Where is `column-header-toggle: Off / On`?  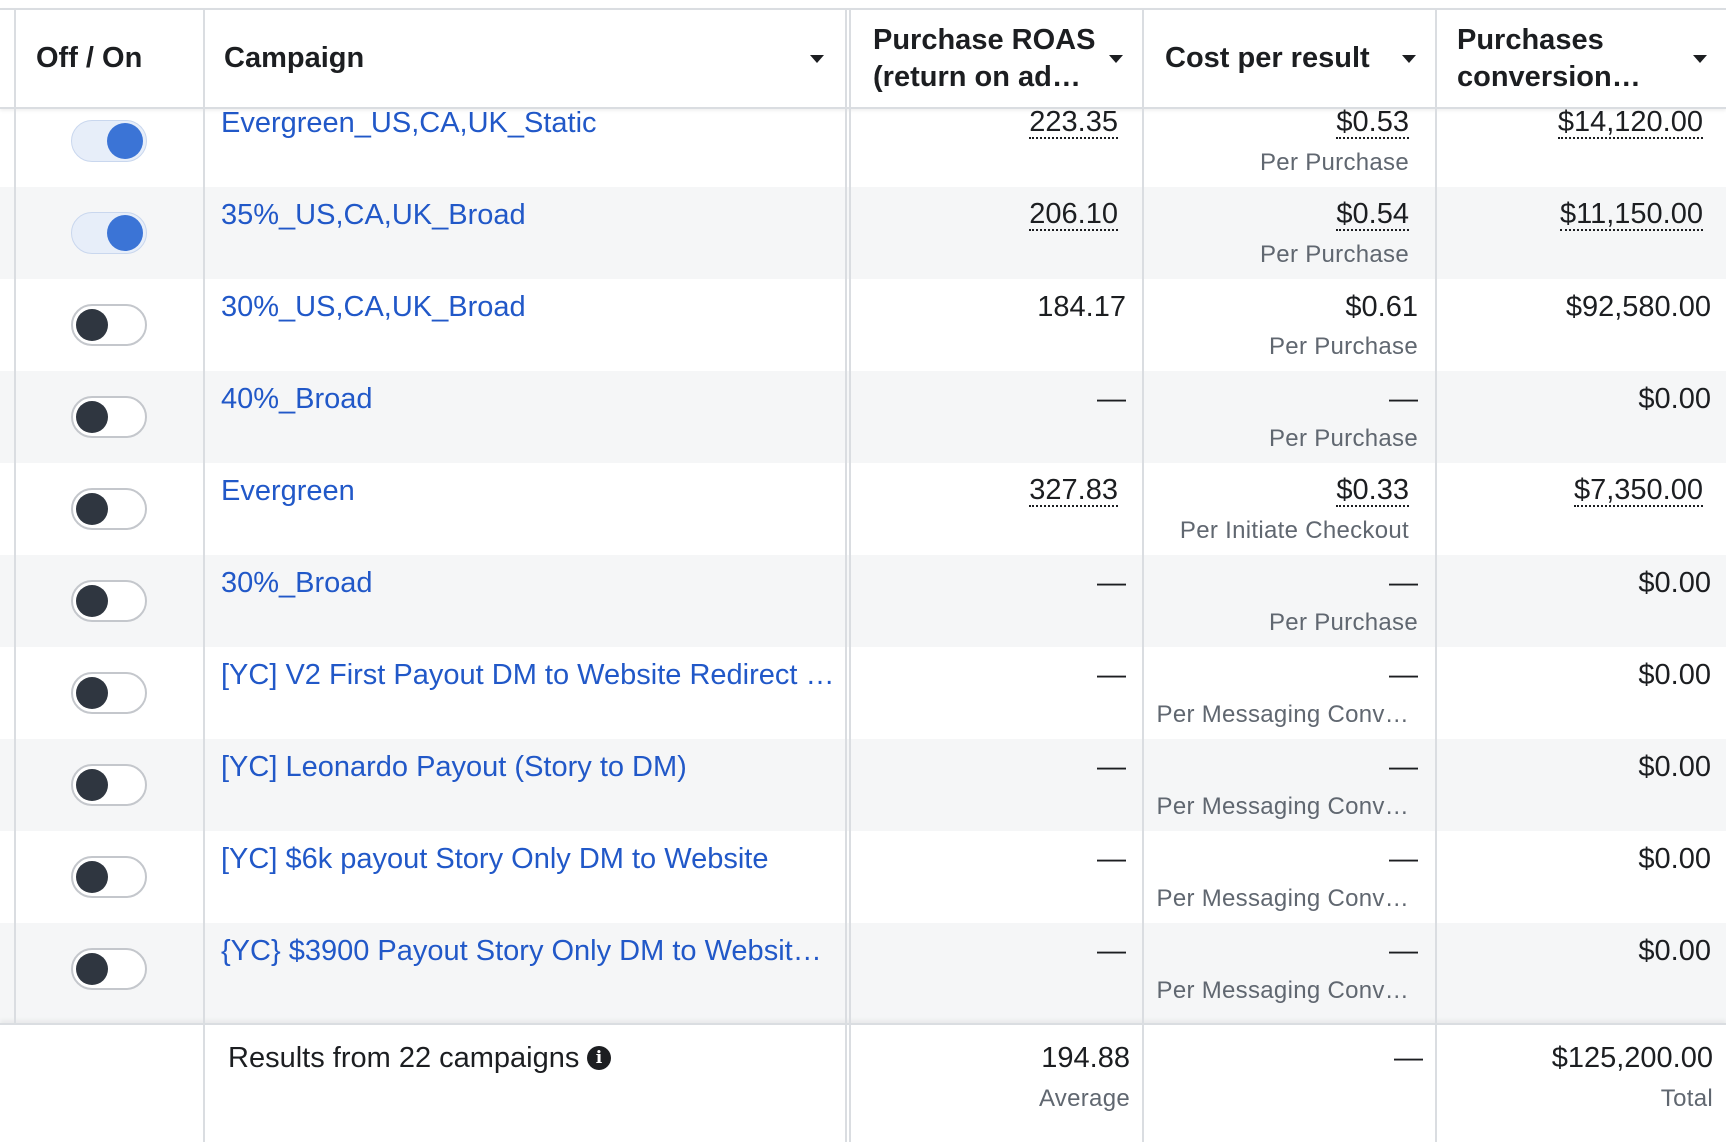
column-header-toggle: Off / On is located at coordinates (121, 58).